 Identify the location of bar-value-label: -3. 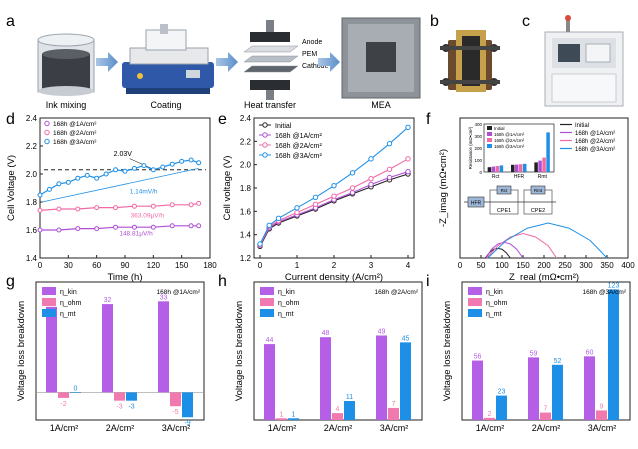
(131, 407).